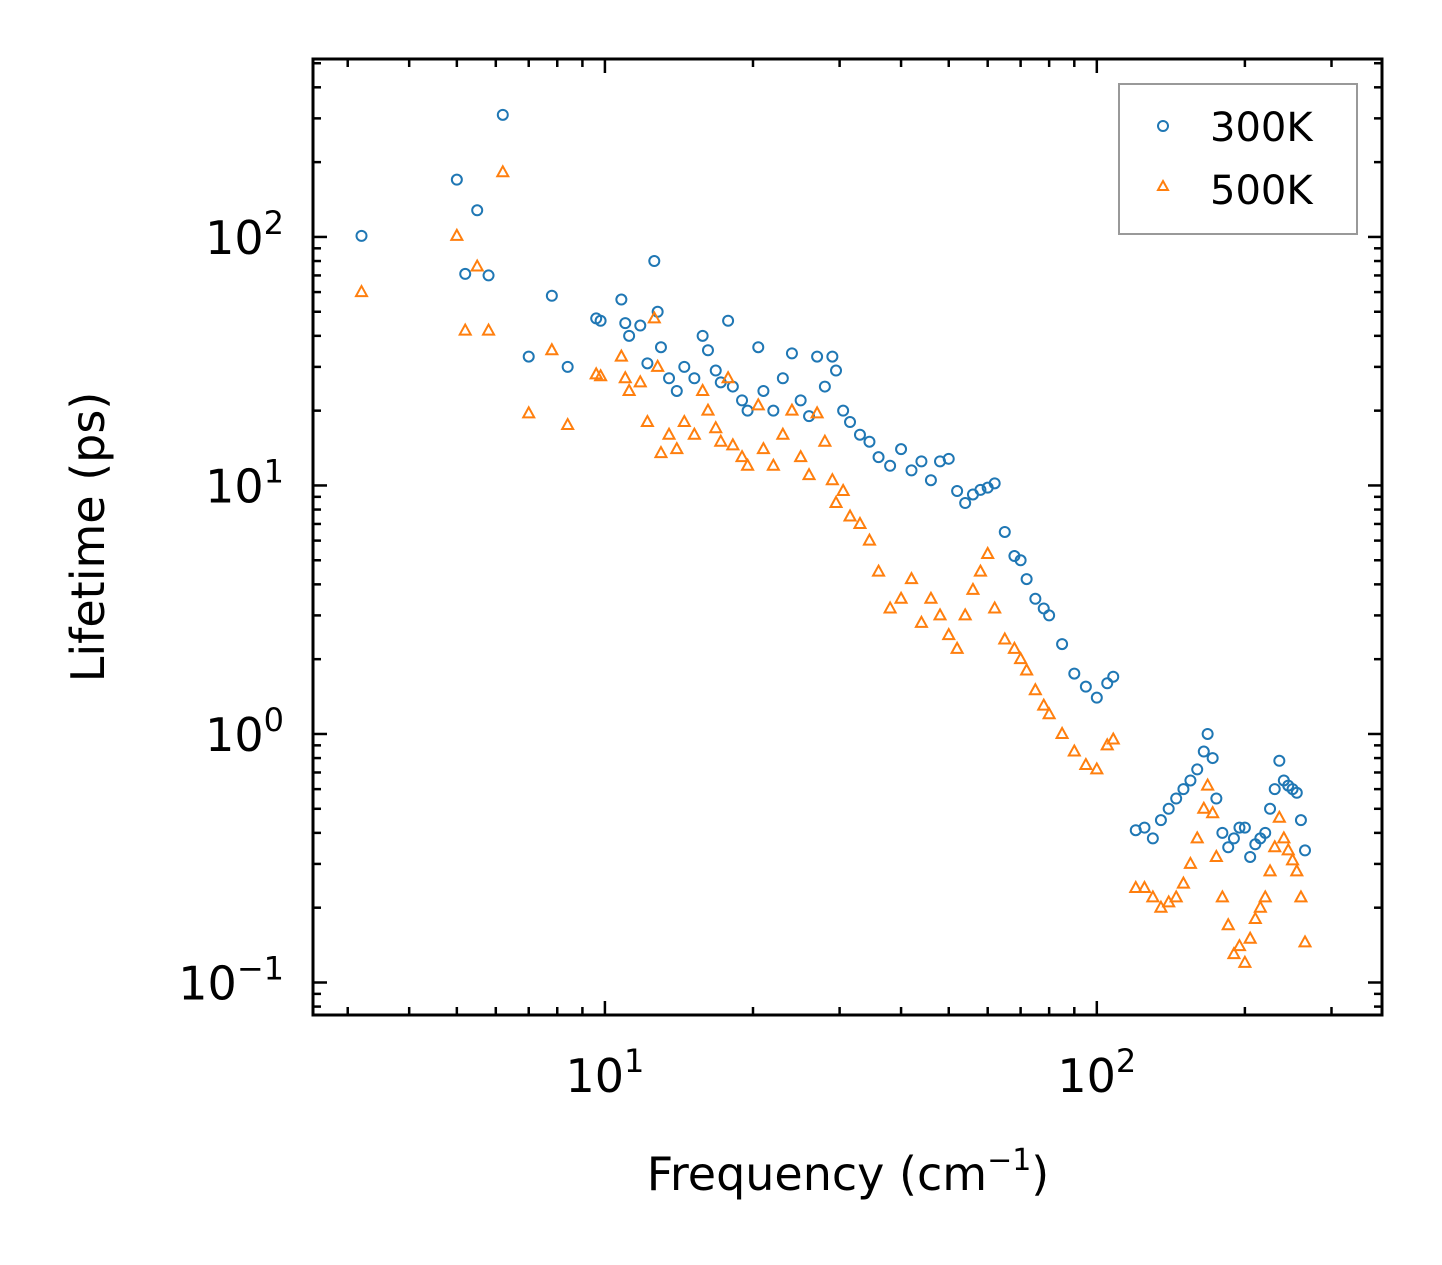  What do you see at coordinates (604, 1072) in the screenshot?
I see `x-tick-label: 101` at bounding box center [604, 1072].